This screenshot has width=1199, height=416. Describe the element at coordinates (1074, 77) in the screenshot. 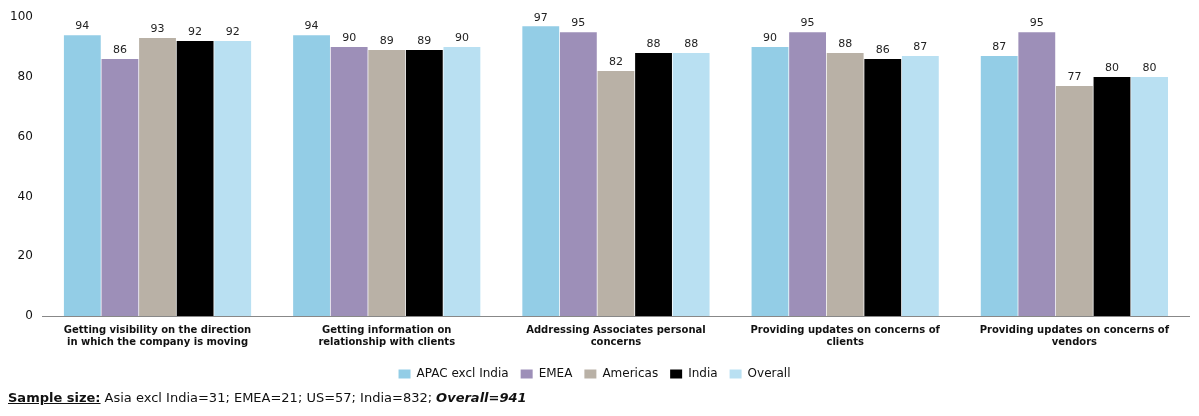

I see `data-label: 77` at that location.